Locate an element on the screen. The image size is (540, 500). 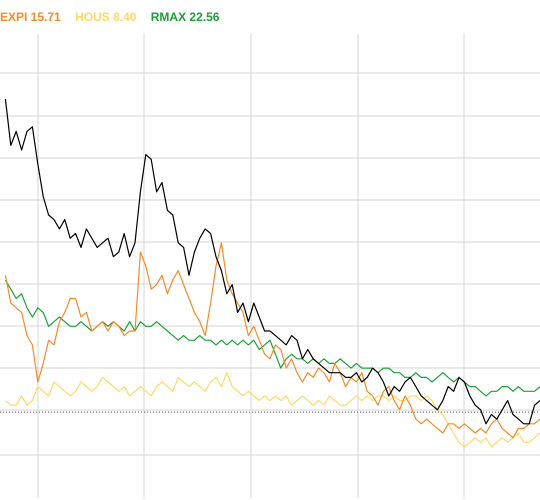
legend-item-rmax: RMAX 22.56 is located at coordinates (185, 17).